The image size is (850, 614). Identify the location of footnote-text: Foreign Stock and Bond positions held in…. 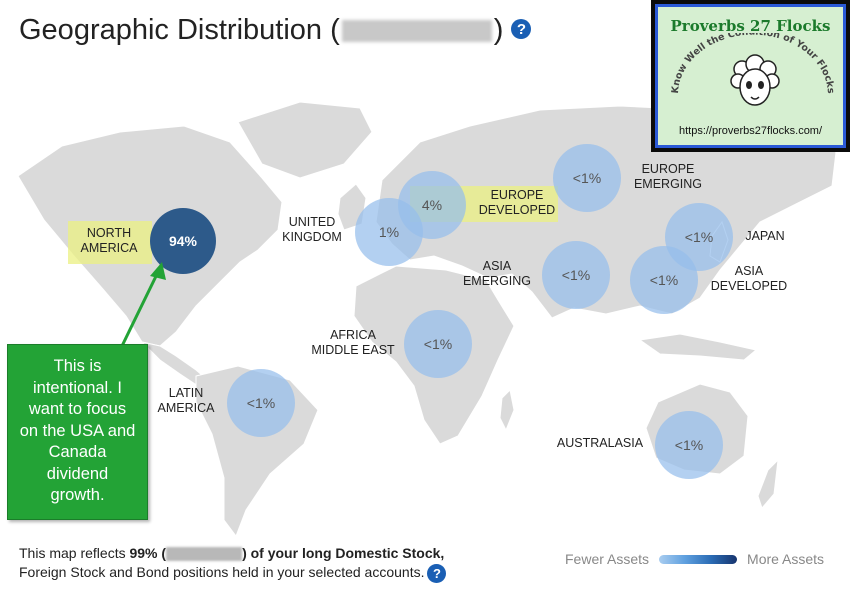
(222, 572).